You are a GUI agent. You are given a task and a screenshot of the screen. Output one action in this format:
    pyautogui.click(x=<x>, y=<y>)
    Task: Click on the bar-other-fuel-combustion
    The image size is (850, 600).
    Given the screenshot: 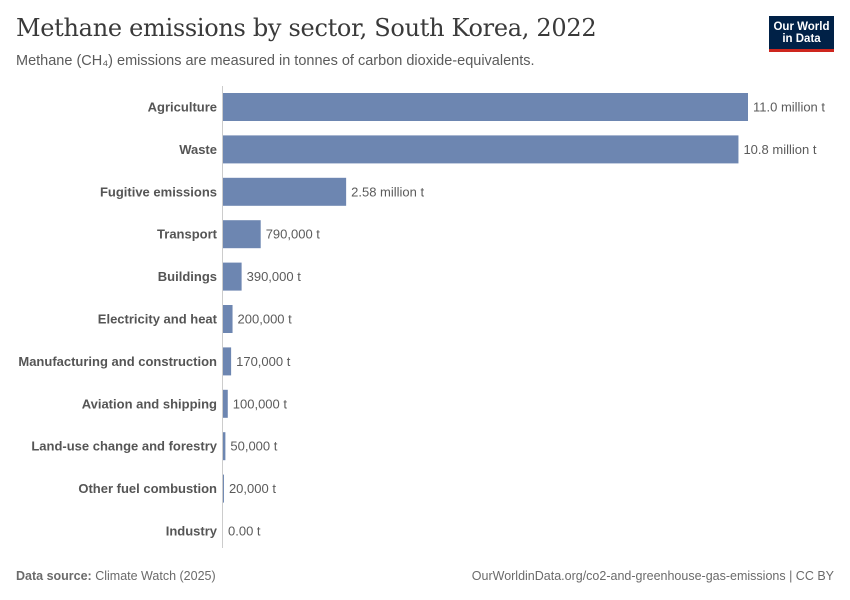 What is the action you would take?
    pyautogui.click(x=223, y=488)
    